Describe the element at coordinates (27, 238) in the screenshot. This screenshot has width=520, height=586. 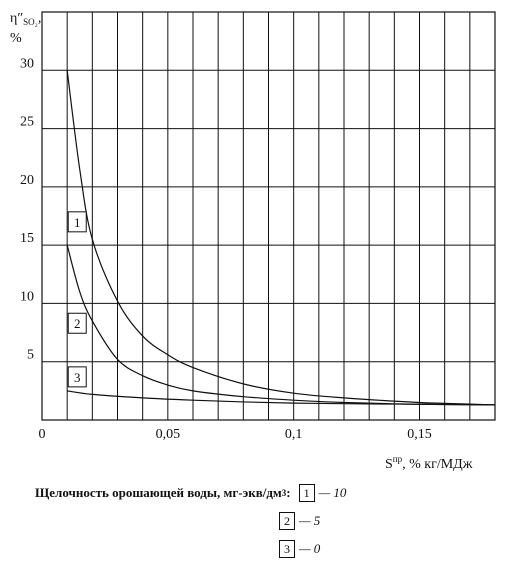
I see `y-tick-label: 15` at that location.